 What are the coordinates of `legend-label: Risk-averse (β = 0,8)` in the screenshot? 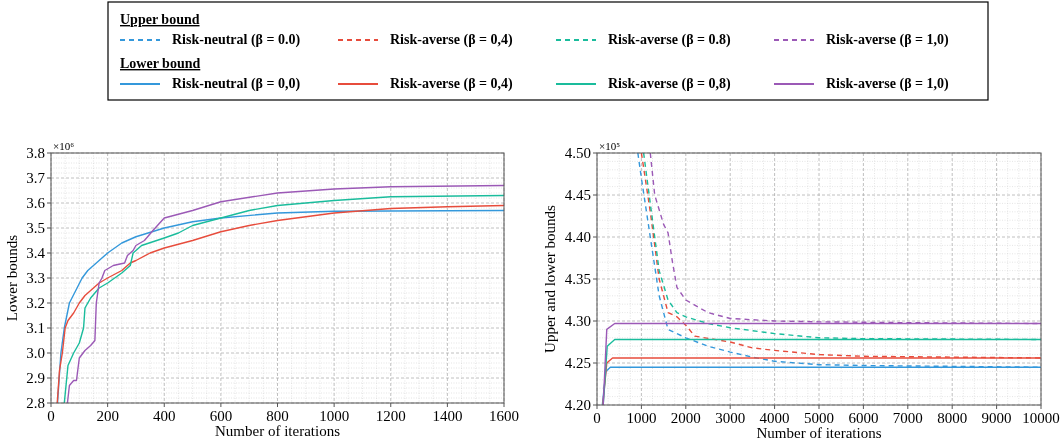 It's located at (669, 84).